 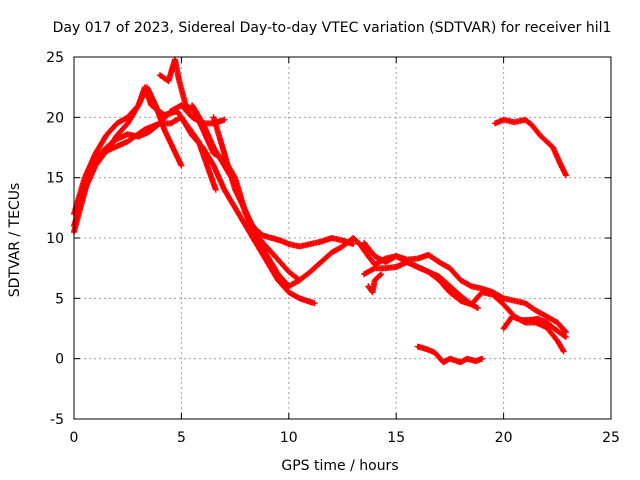 I want to click on x-tick-label: 15, so click(x=396, y=438).